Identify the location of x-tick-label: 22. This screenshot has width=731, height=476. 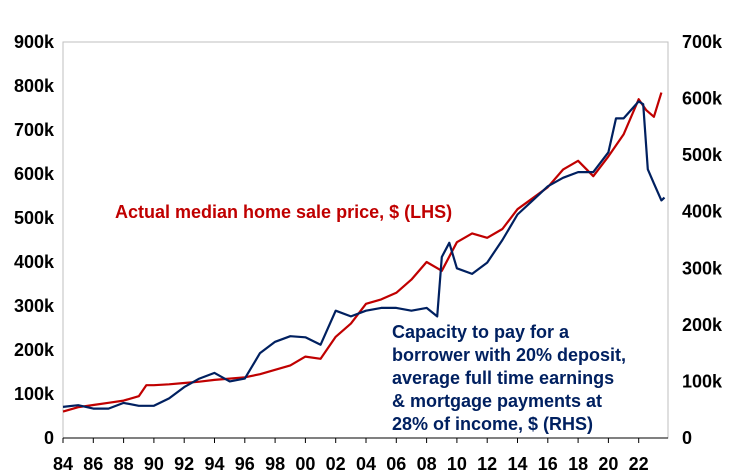
(639, 464).